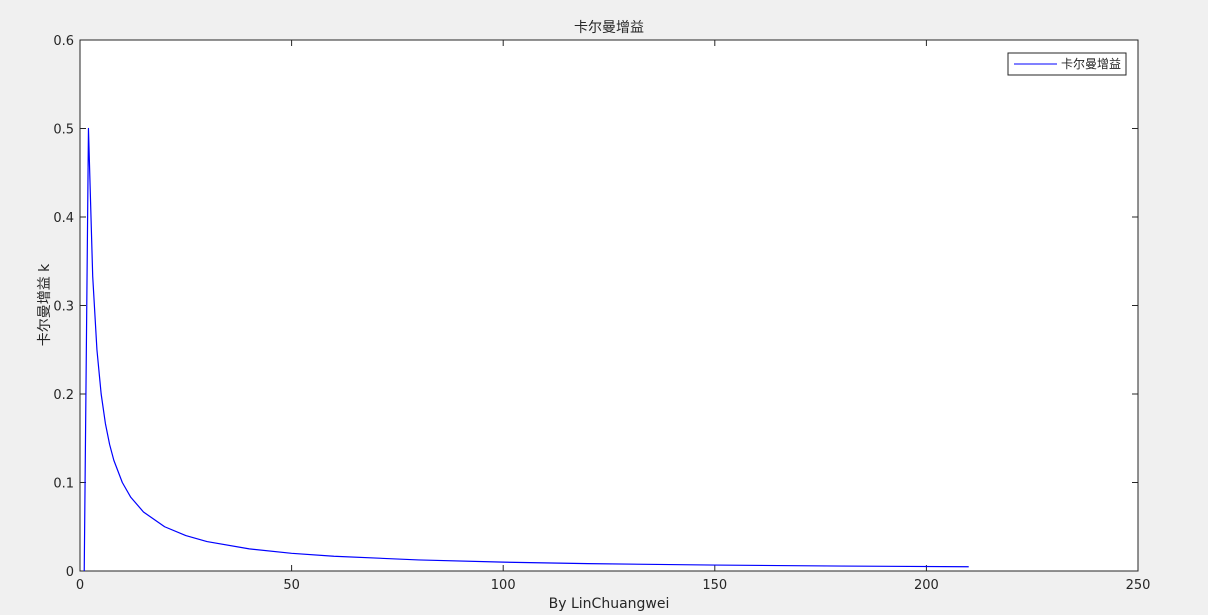  I want to click on legend-box, so click(1067, 64).